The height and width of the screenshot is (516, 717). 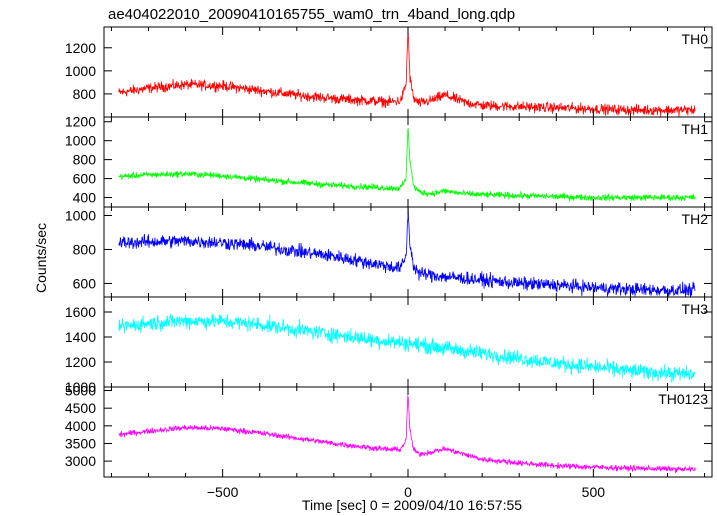 What do you see at coordinates (223, 492) in the screenshot?
I see `x-tick-label: −500` at bounding box center [223, 492].